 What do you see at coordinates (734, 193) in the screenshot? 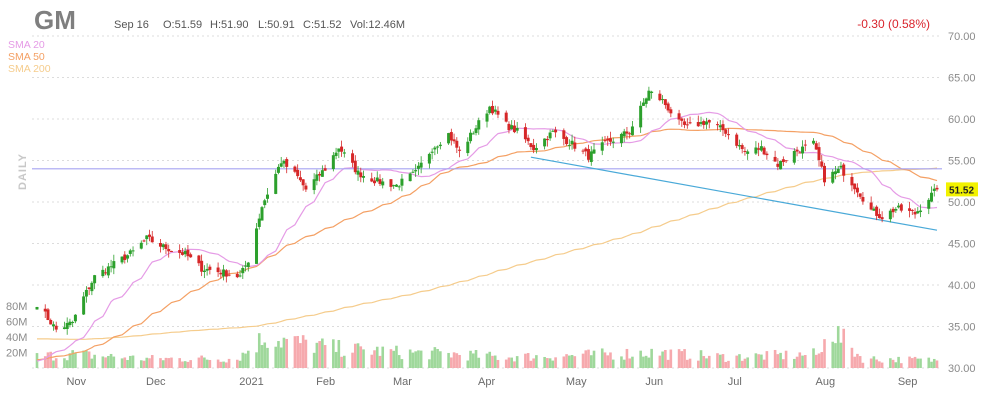
I see `trendline` at bounding box center [734, 193].